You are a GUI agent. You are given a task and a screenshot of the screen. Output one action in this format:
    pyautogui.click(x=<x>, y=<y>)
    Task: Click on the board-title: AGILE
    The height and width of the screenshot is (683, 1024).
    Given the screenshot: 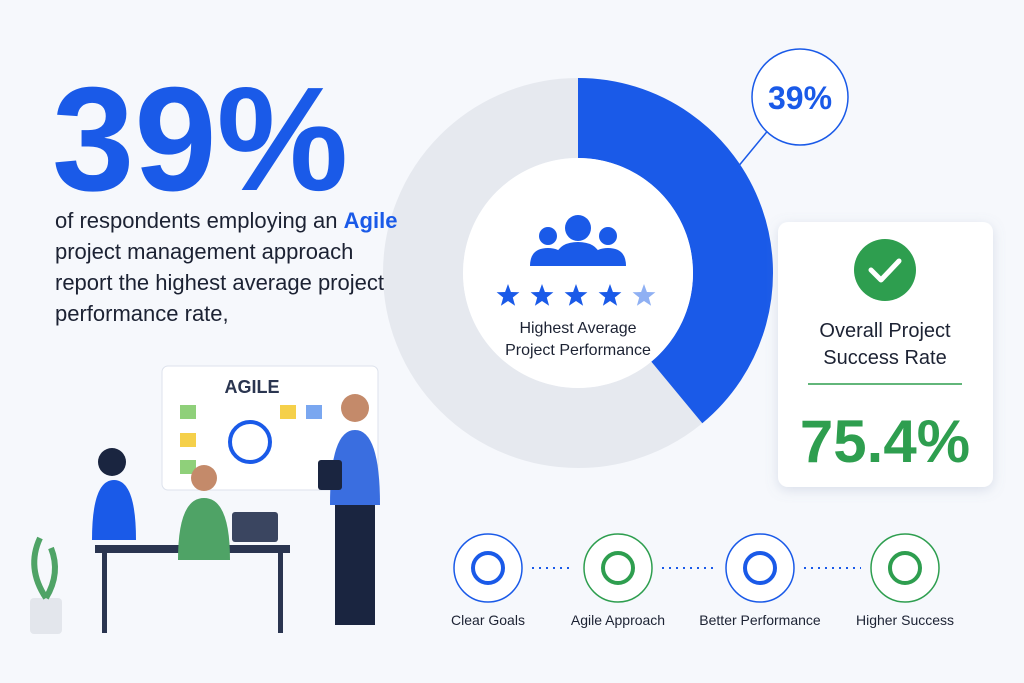 What is the action you would take?
    pyautogui.click(x=251, y=387)
    